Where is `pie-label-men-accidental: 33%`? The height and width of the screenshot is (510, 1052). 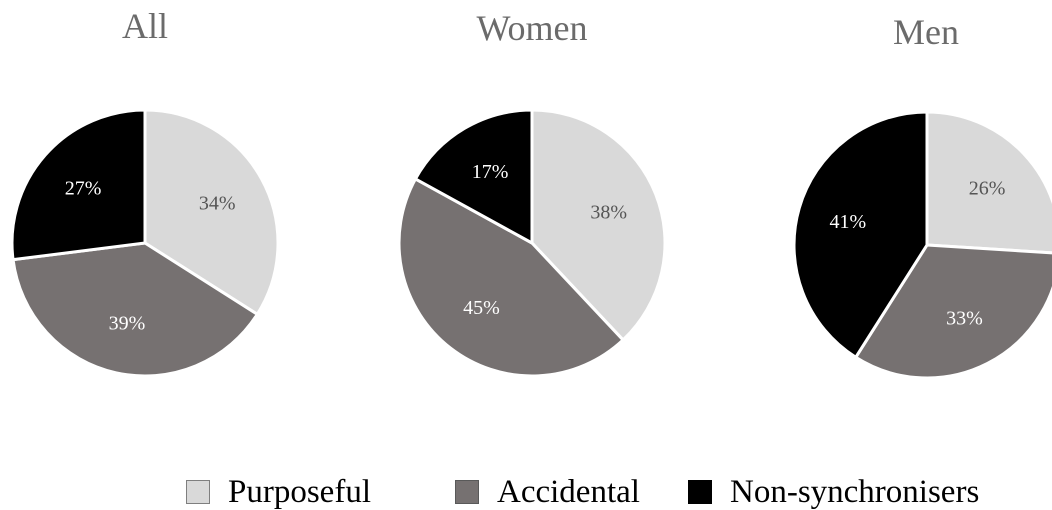 pie-label-men-accidental: 33% is located at coordinates (964, 318).